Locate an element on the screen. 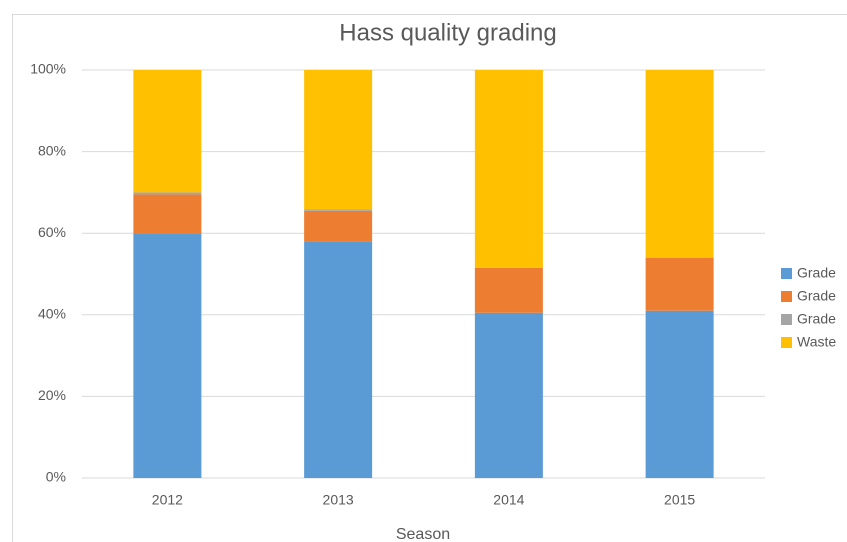 The height and width of the screenshot is (542, 847). legend-label: Waste is located at coordinates (816, 342).